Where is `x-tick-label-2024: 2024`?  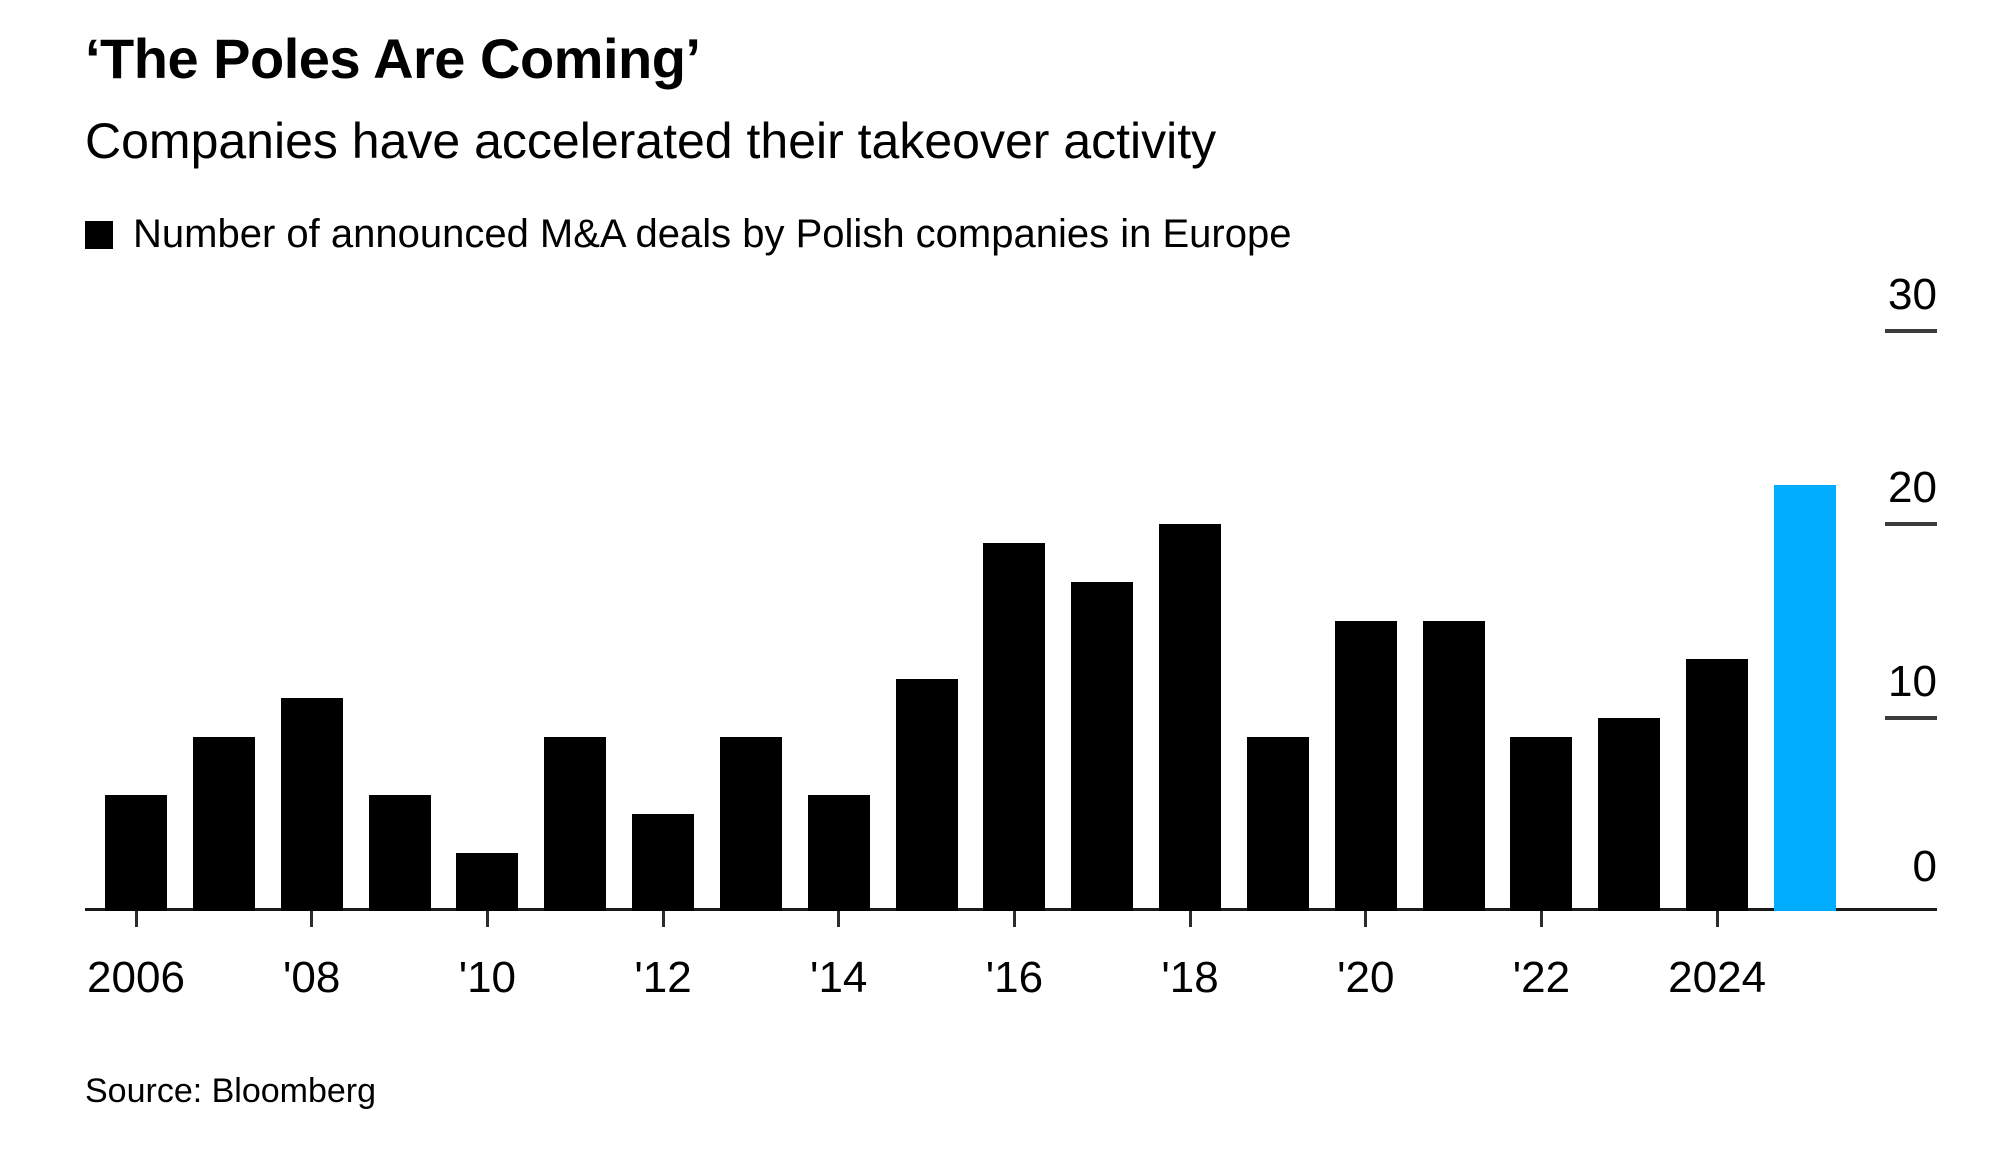
x-tick-label-2024: 2024 is located at coordinates (1717, 977).